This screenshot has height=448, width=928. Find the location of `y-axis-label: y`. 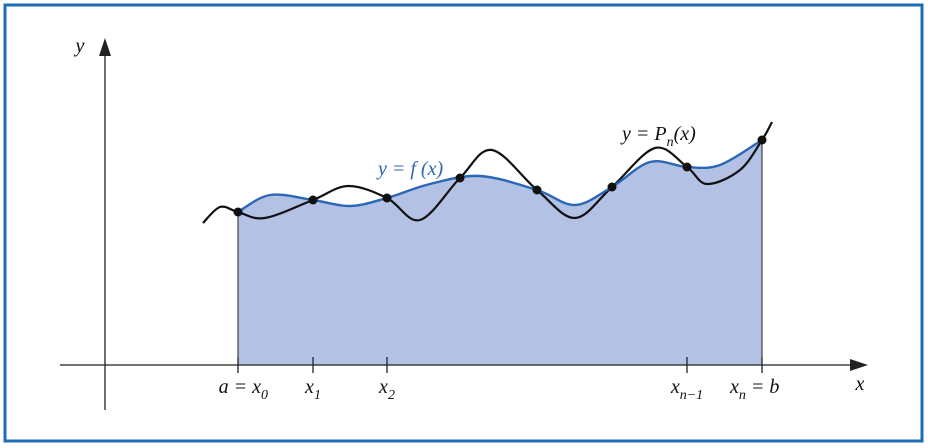

y-axis-label: y is located at coordinates (79, 46).